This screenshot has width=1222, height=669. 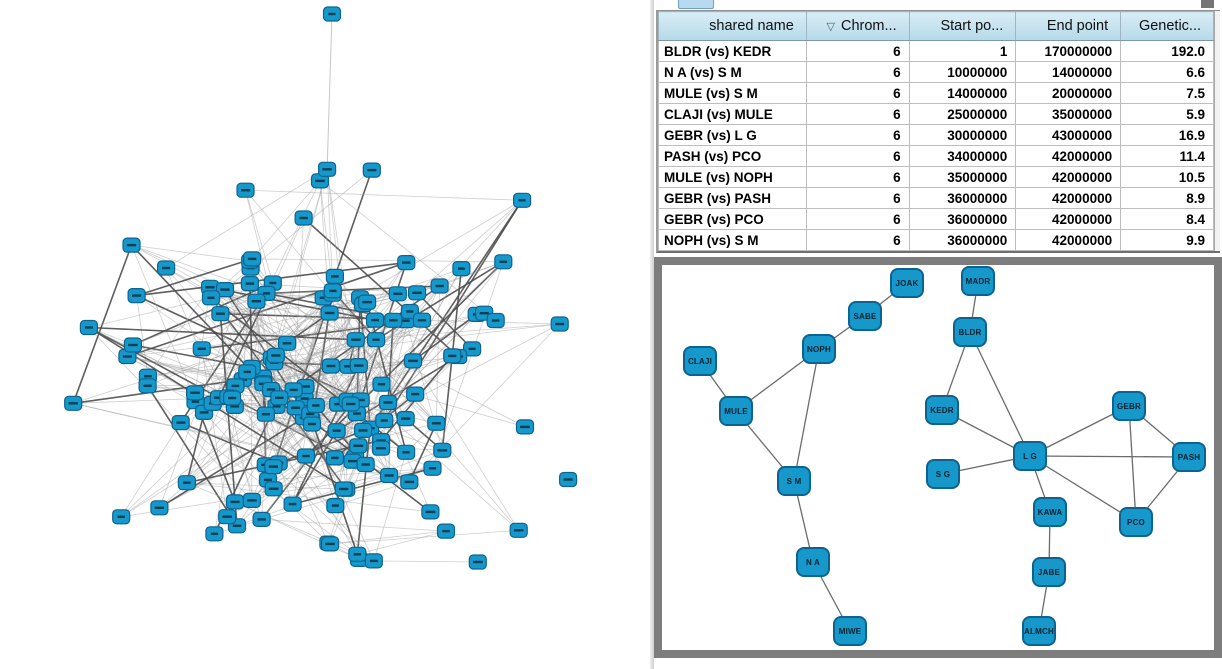 I want to click on table-cell: 8.4, so click(x=1167, y=219).